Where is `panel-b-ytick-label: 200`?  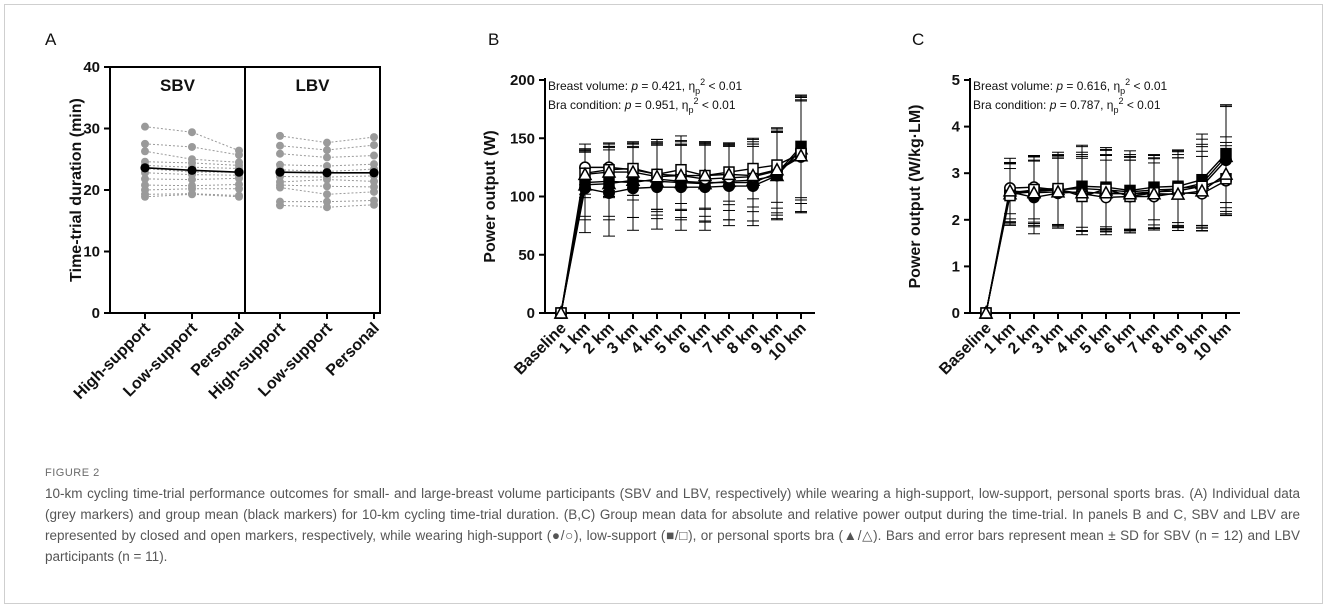
panel-b-ytick-label: 200 is located at coordinates (522, 80).